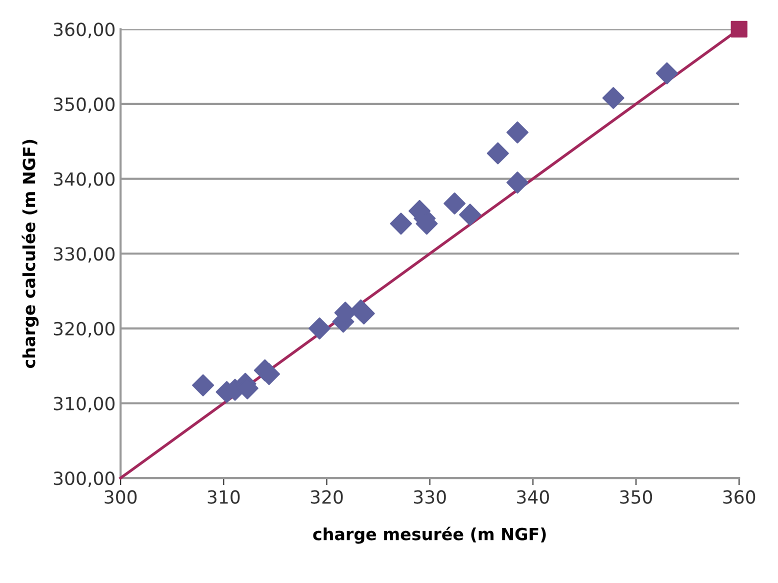 Image resolution: width=778 pixels, height=583 pixels. I want to click on y-tick-label: 350,00, so click(84, 105).